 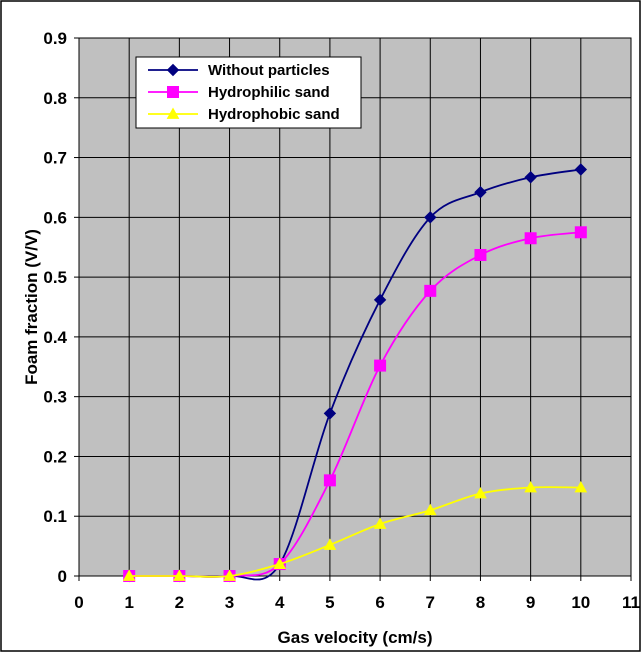 What do you see at coordinates (55, 277) in the screenshot?
I see `y-tick-label: 0.5` at bounding box center [55, 277].